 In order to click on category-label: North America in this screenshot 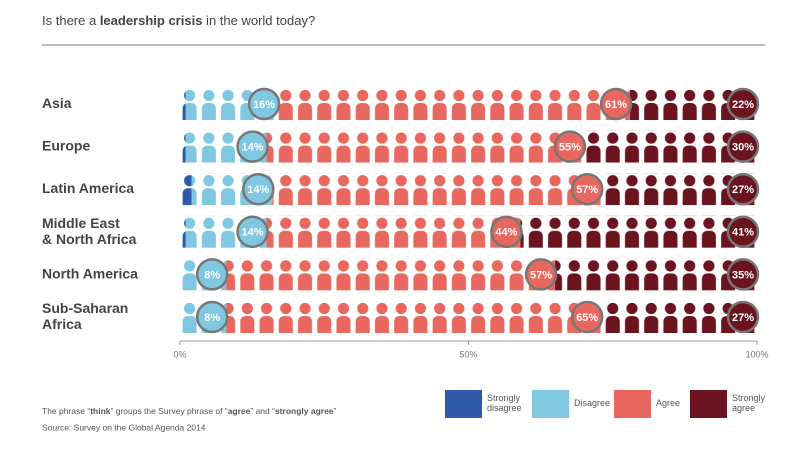, I will do `click(90, 273)`.